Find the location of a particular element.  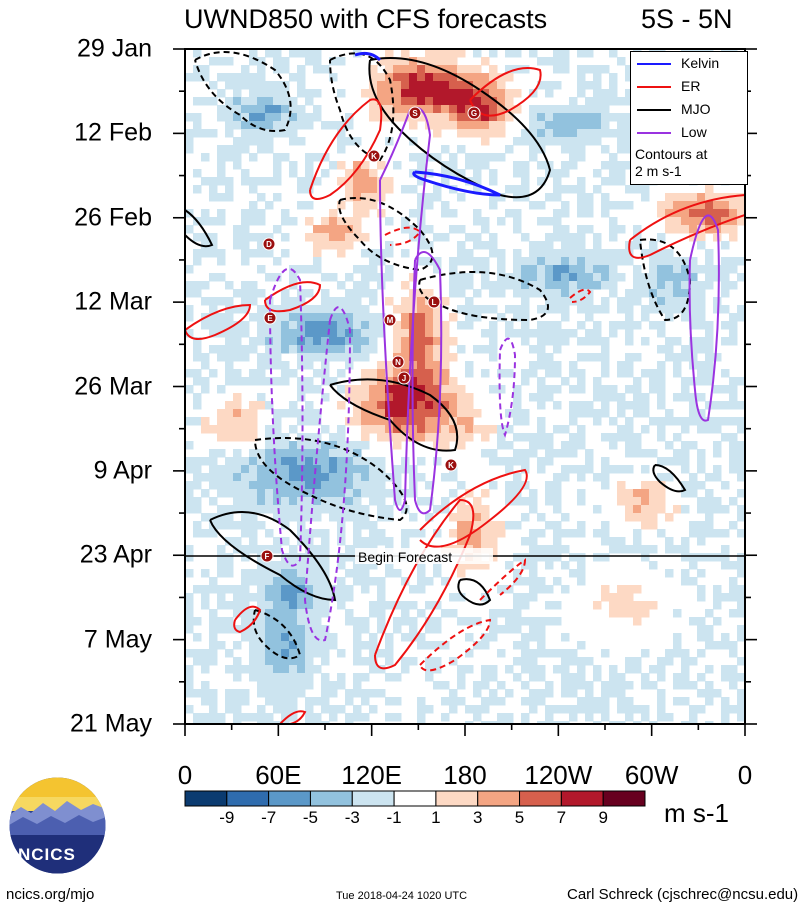

tc-marker-icon is located at coordinates (415, 113).